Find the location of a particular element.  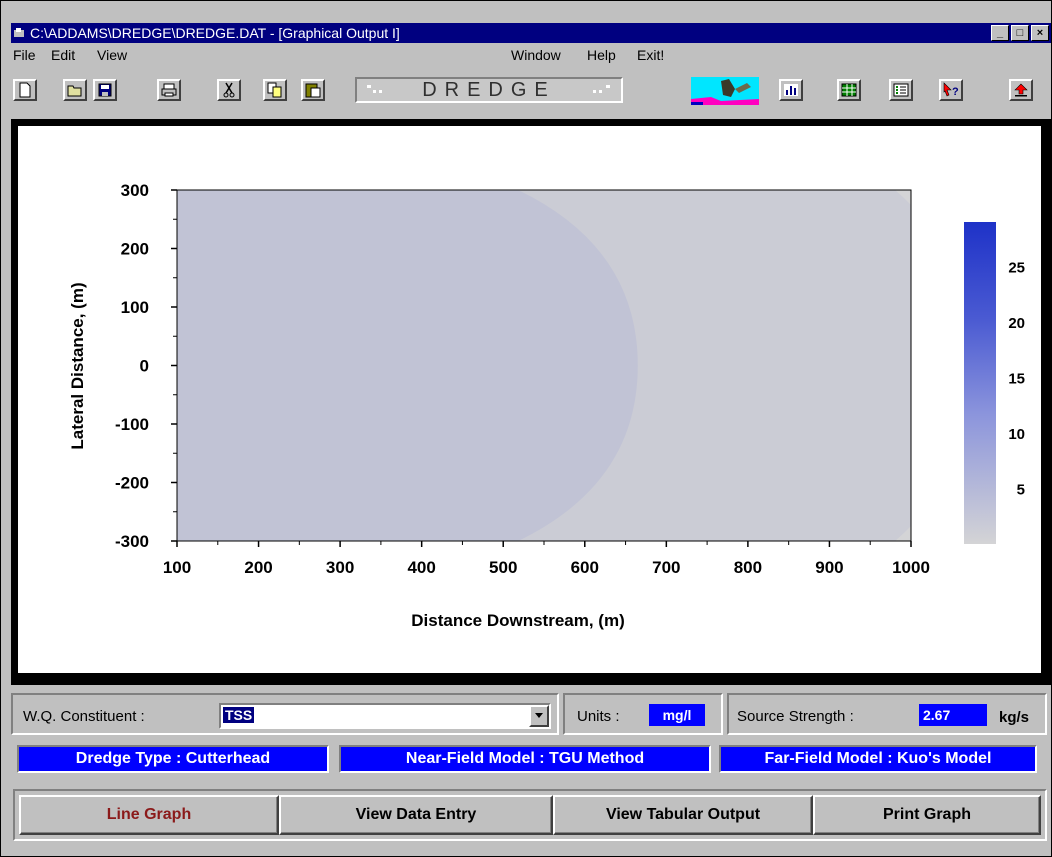

x-tick-label: 400 is located at coordinates (421, 567).